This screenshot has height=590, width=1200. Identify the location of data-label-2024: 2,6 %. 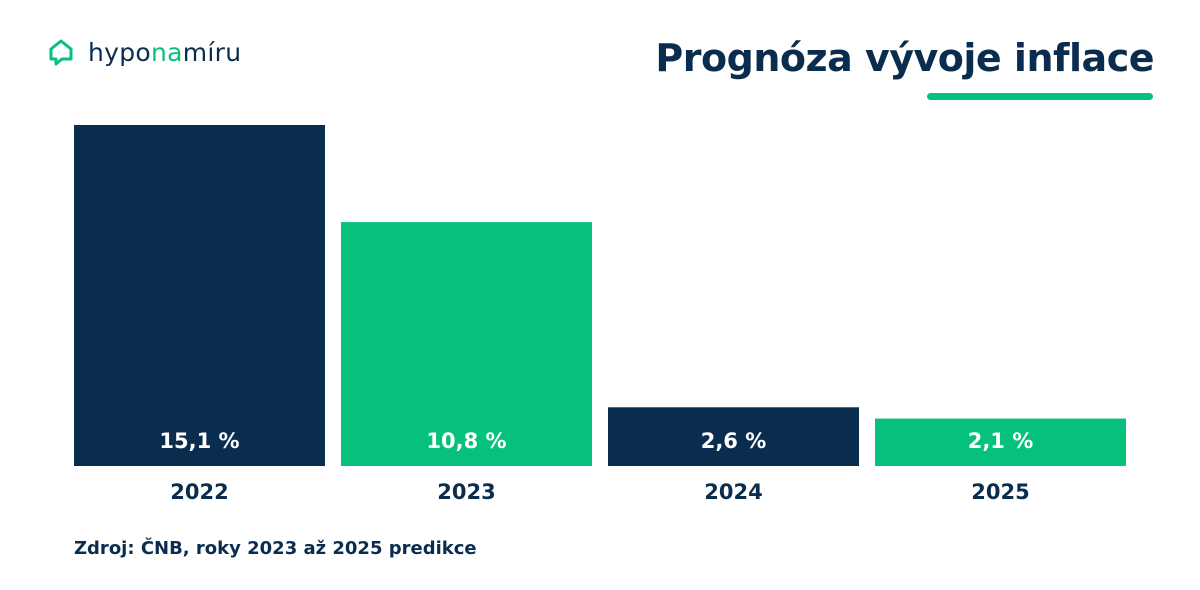
(734, 441).